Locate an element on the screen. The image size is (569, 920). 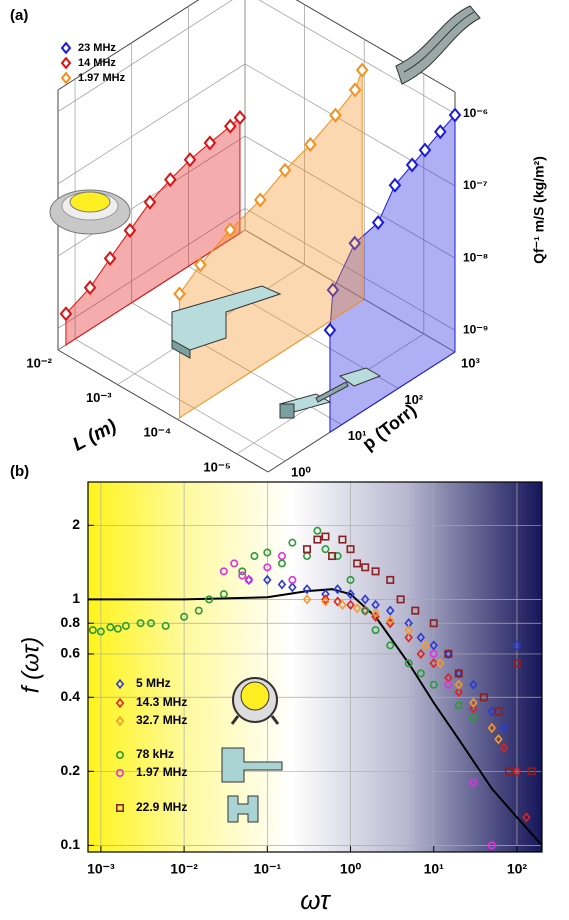
legend-label: 78 kHz is located at coordinates (155, 754).